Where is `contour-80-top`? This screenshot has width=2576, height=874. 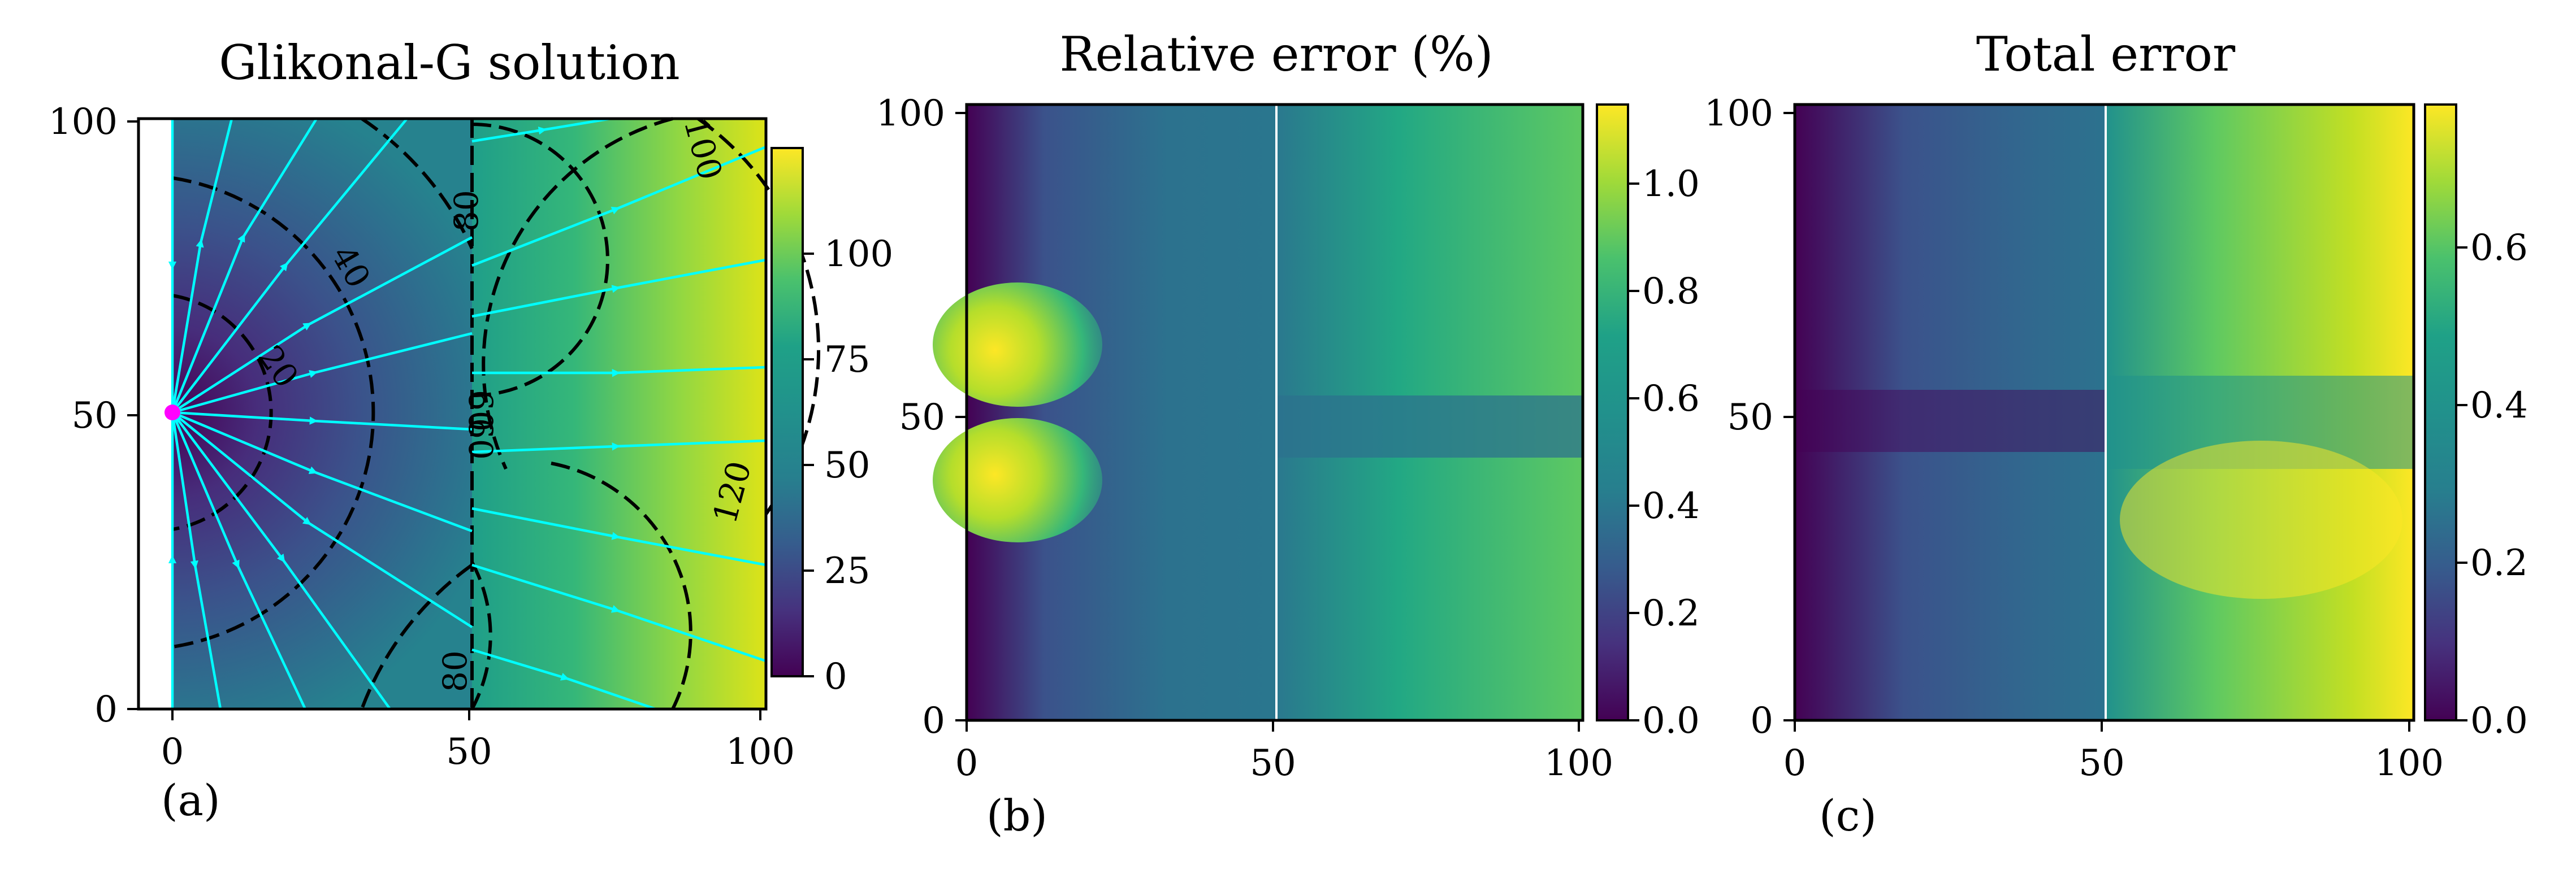 contour-80-top is located at coordinates (540, 260).